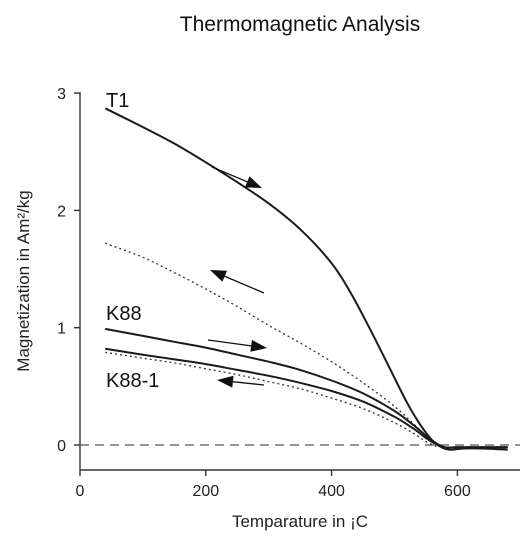 The width and height of the screenshot is (523, 540). What do you see at coordinates (306, 398) in the screenshot?
I see `k88-1-heating-curve` at bounding box center [306, 398].